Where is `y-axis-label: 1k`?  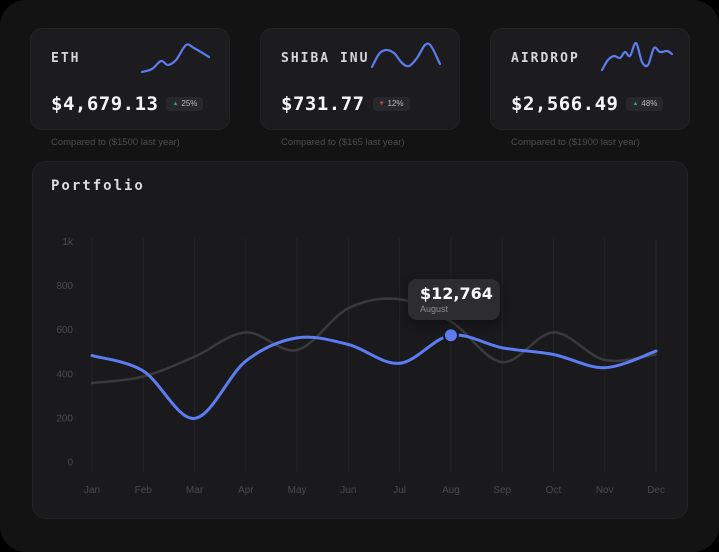 y-axis-label: 1k is located at coordinates (68, 242).